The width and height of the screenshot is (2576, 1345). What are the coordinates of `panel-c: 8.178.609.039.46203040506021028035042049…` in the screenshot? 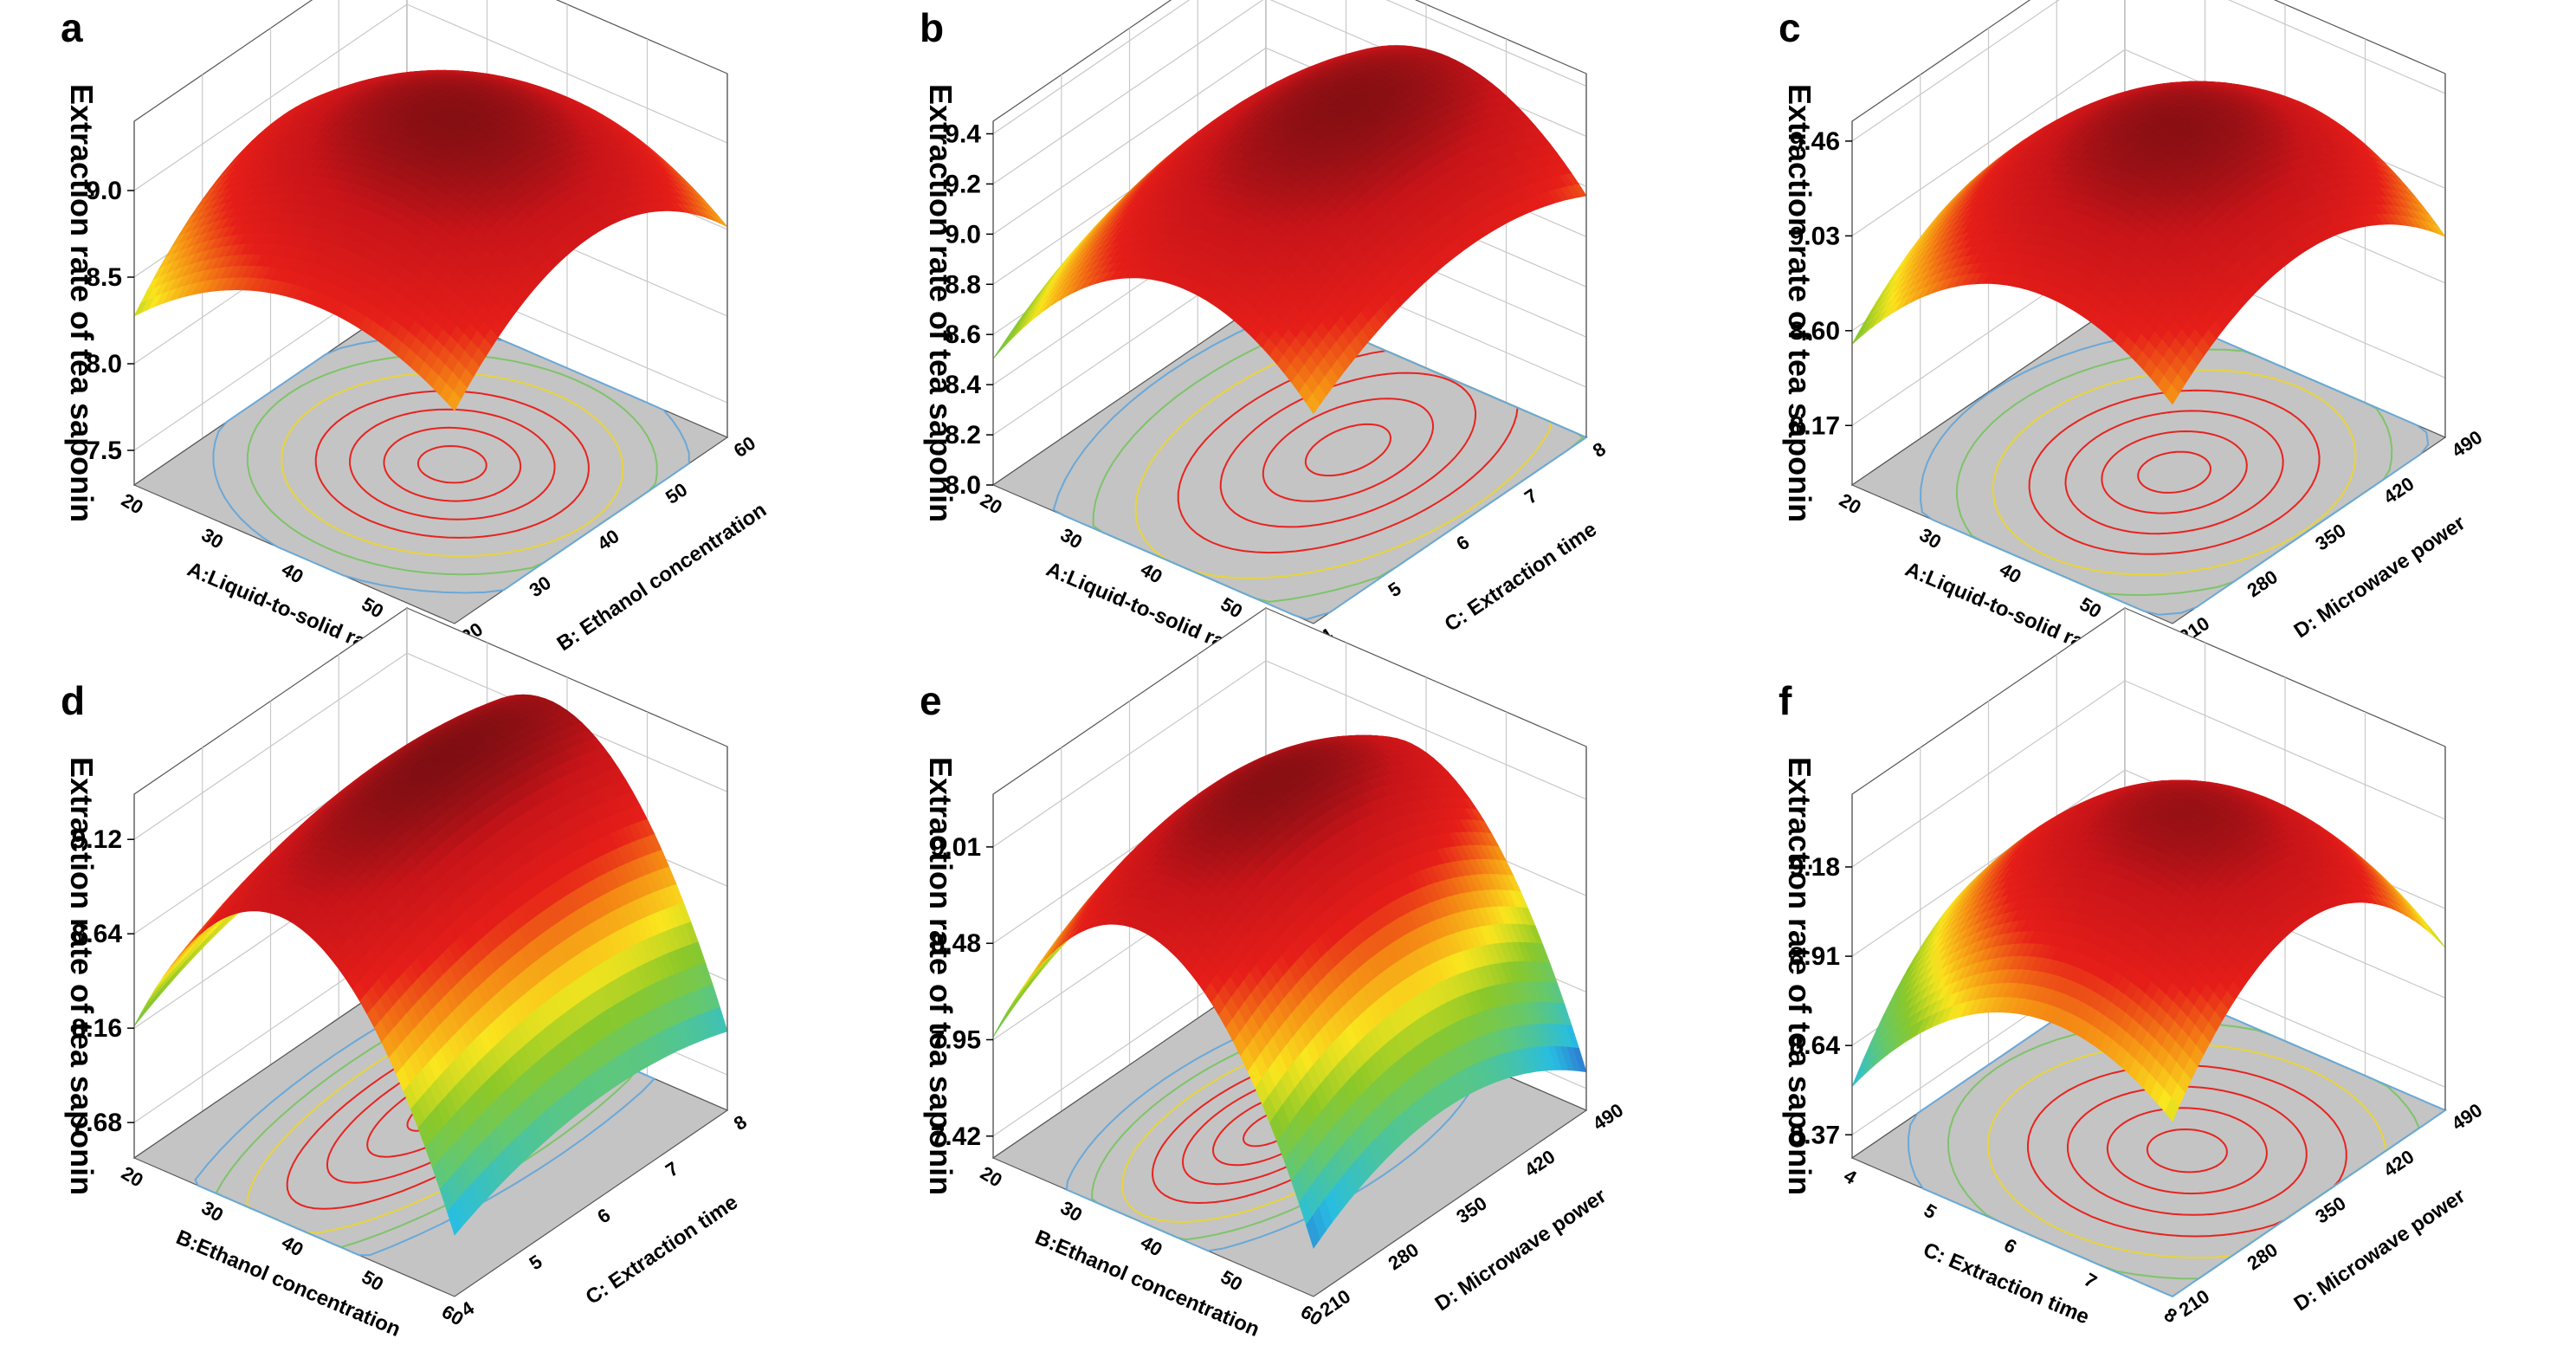 It's located at (2132, 331).